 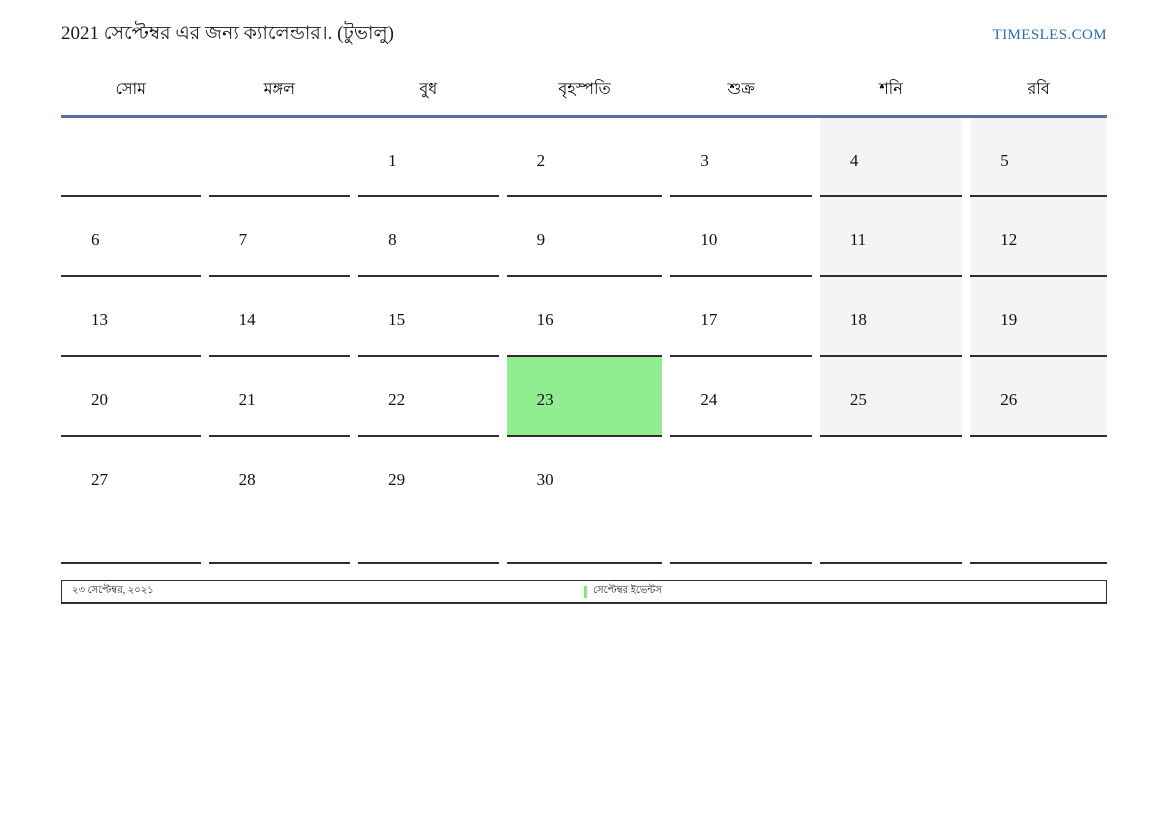 What do you see at coordinates (1038, 317) in the screenshot?
I see `day-cell-19: 19` at bounding box center [1038, 317].